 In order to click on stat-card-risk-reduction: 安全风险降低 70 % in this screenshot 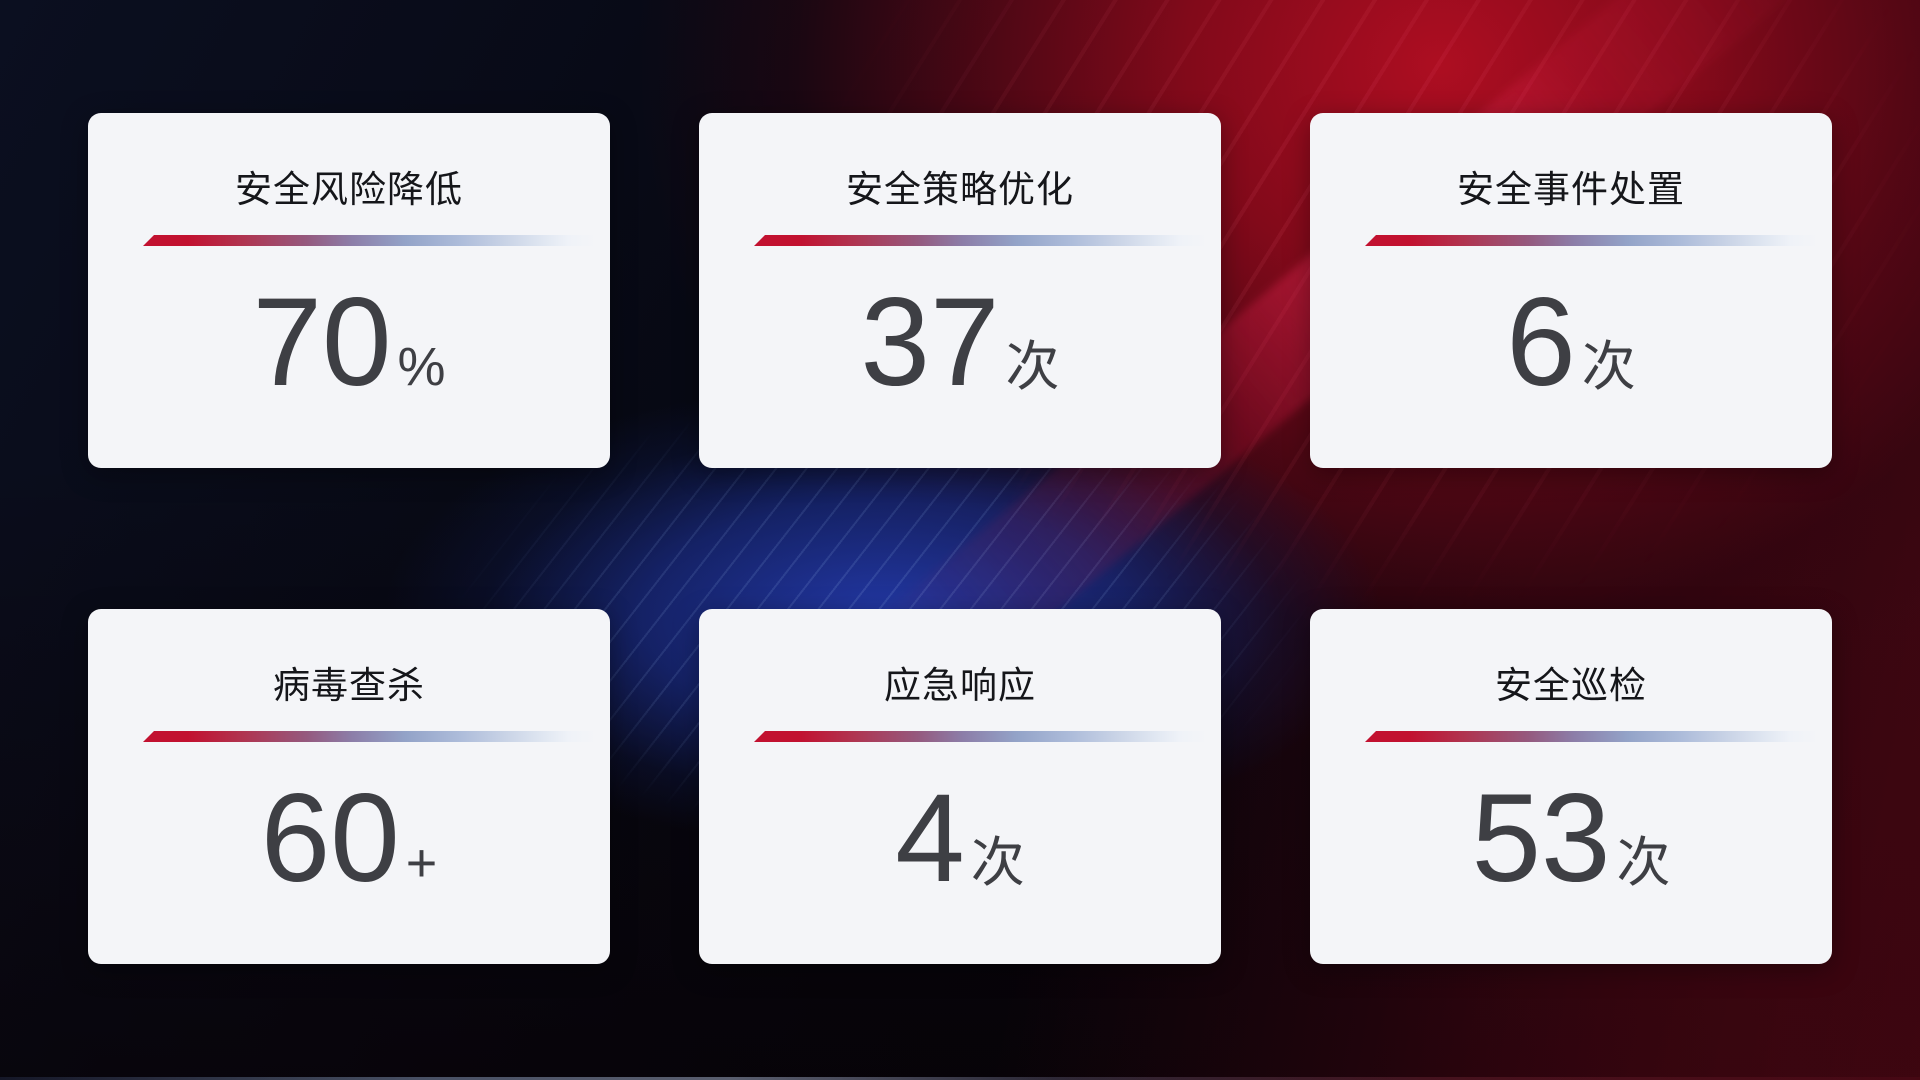, I will do `click(349, 290)`.